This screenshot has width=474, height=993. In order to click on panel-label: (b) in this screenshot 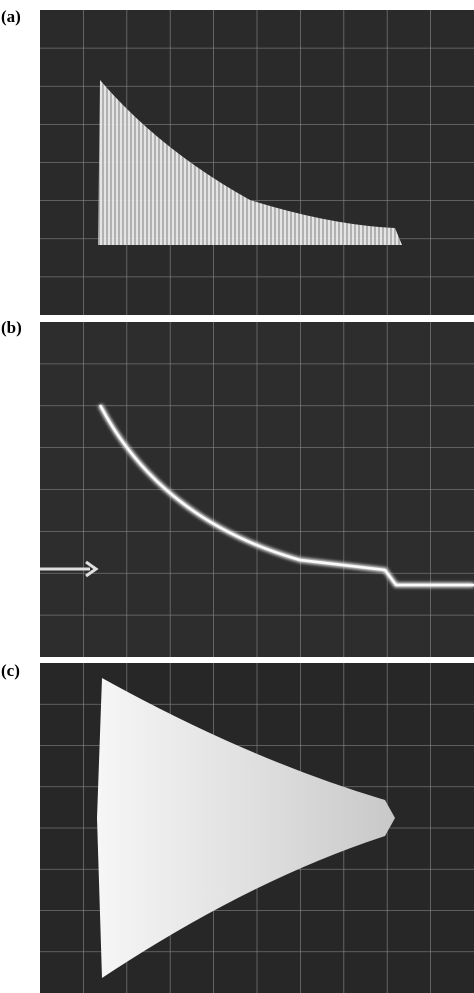, I will do `click(11, 327)`.